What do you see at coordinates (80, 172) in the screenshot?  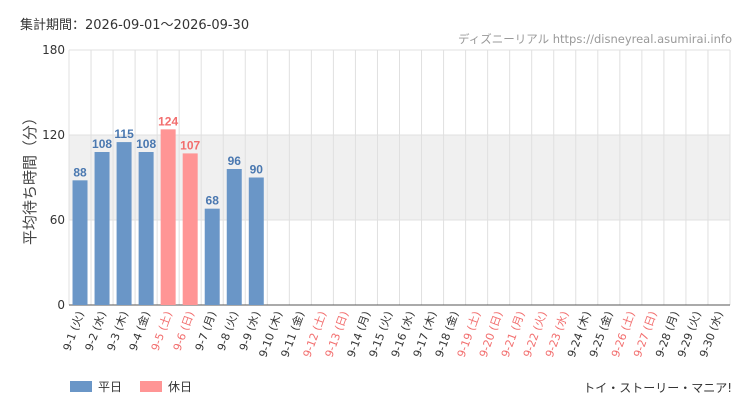 I see `bar-value-label: 88` at bounding box center [80, 172].